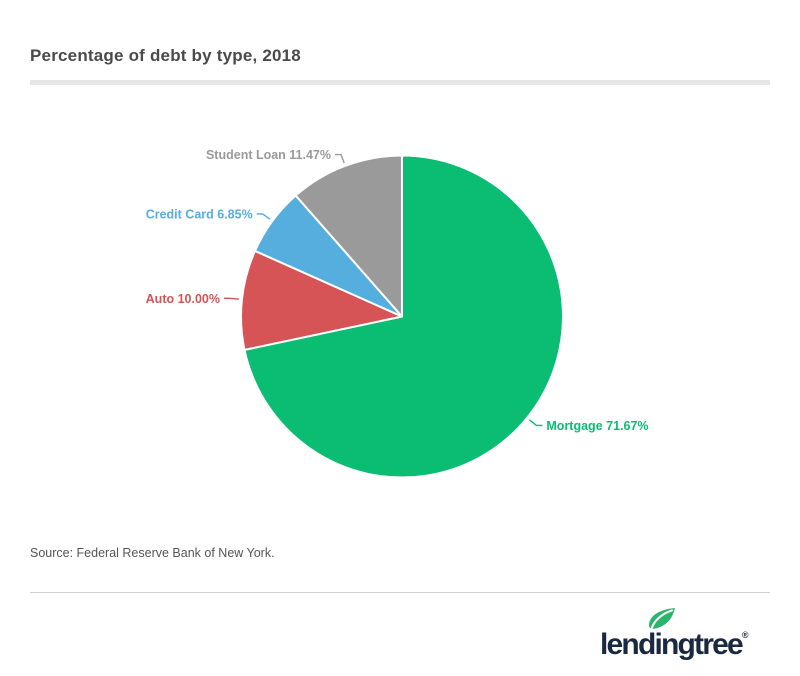 The height and width of the screenshot is (676, 800). I want to click on logo-wordmark: lendingtree®, so click(674, 645).